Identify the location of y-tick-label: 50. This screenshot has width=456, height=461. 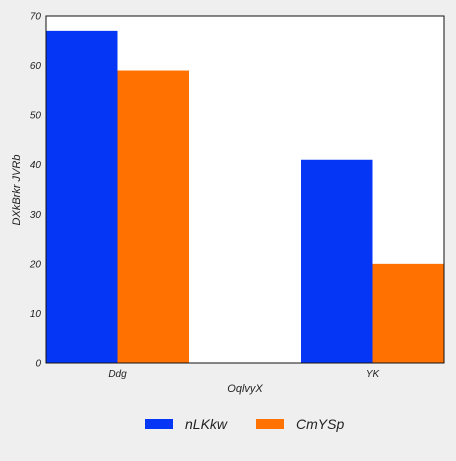
(36, 116).